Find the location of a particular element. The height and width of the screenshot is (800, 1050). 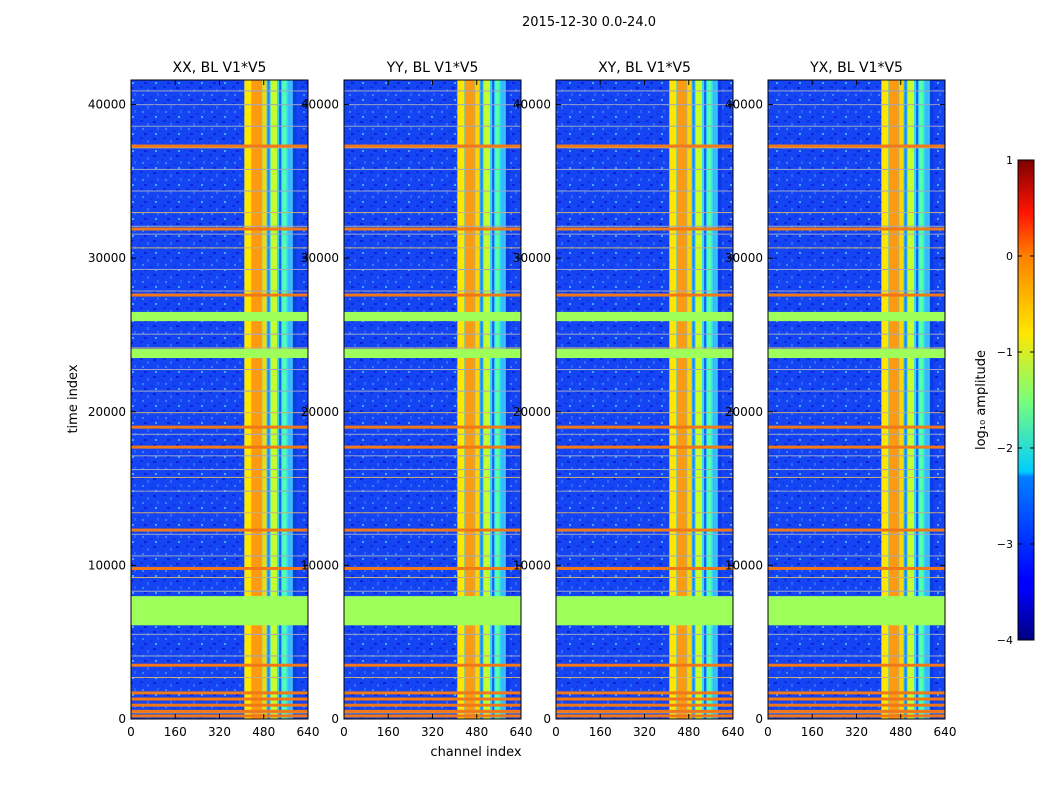

panel-title: XY, BL V1*V5 is located at coordinates (644, 68).